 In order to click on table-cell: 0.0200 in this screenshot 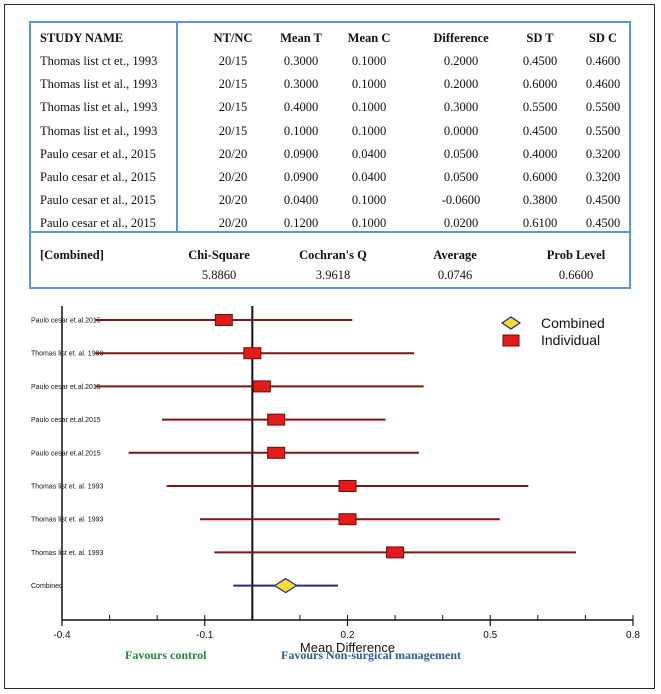, I will do `click(461, 223)`.